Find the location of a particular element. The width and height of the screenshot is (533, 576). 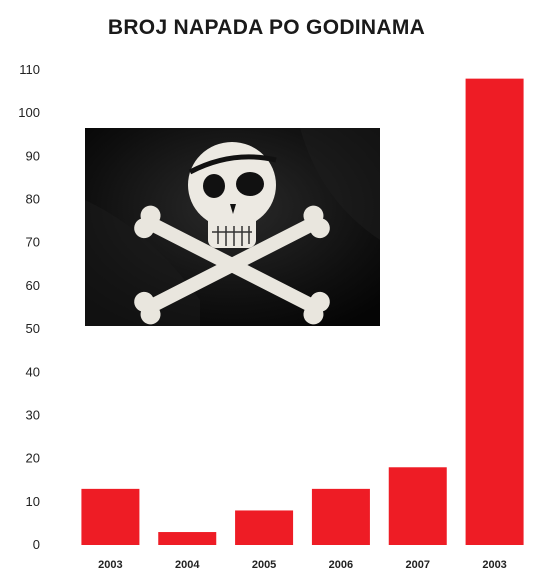

bar-2006 is located at coordinates (340, 516).